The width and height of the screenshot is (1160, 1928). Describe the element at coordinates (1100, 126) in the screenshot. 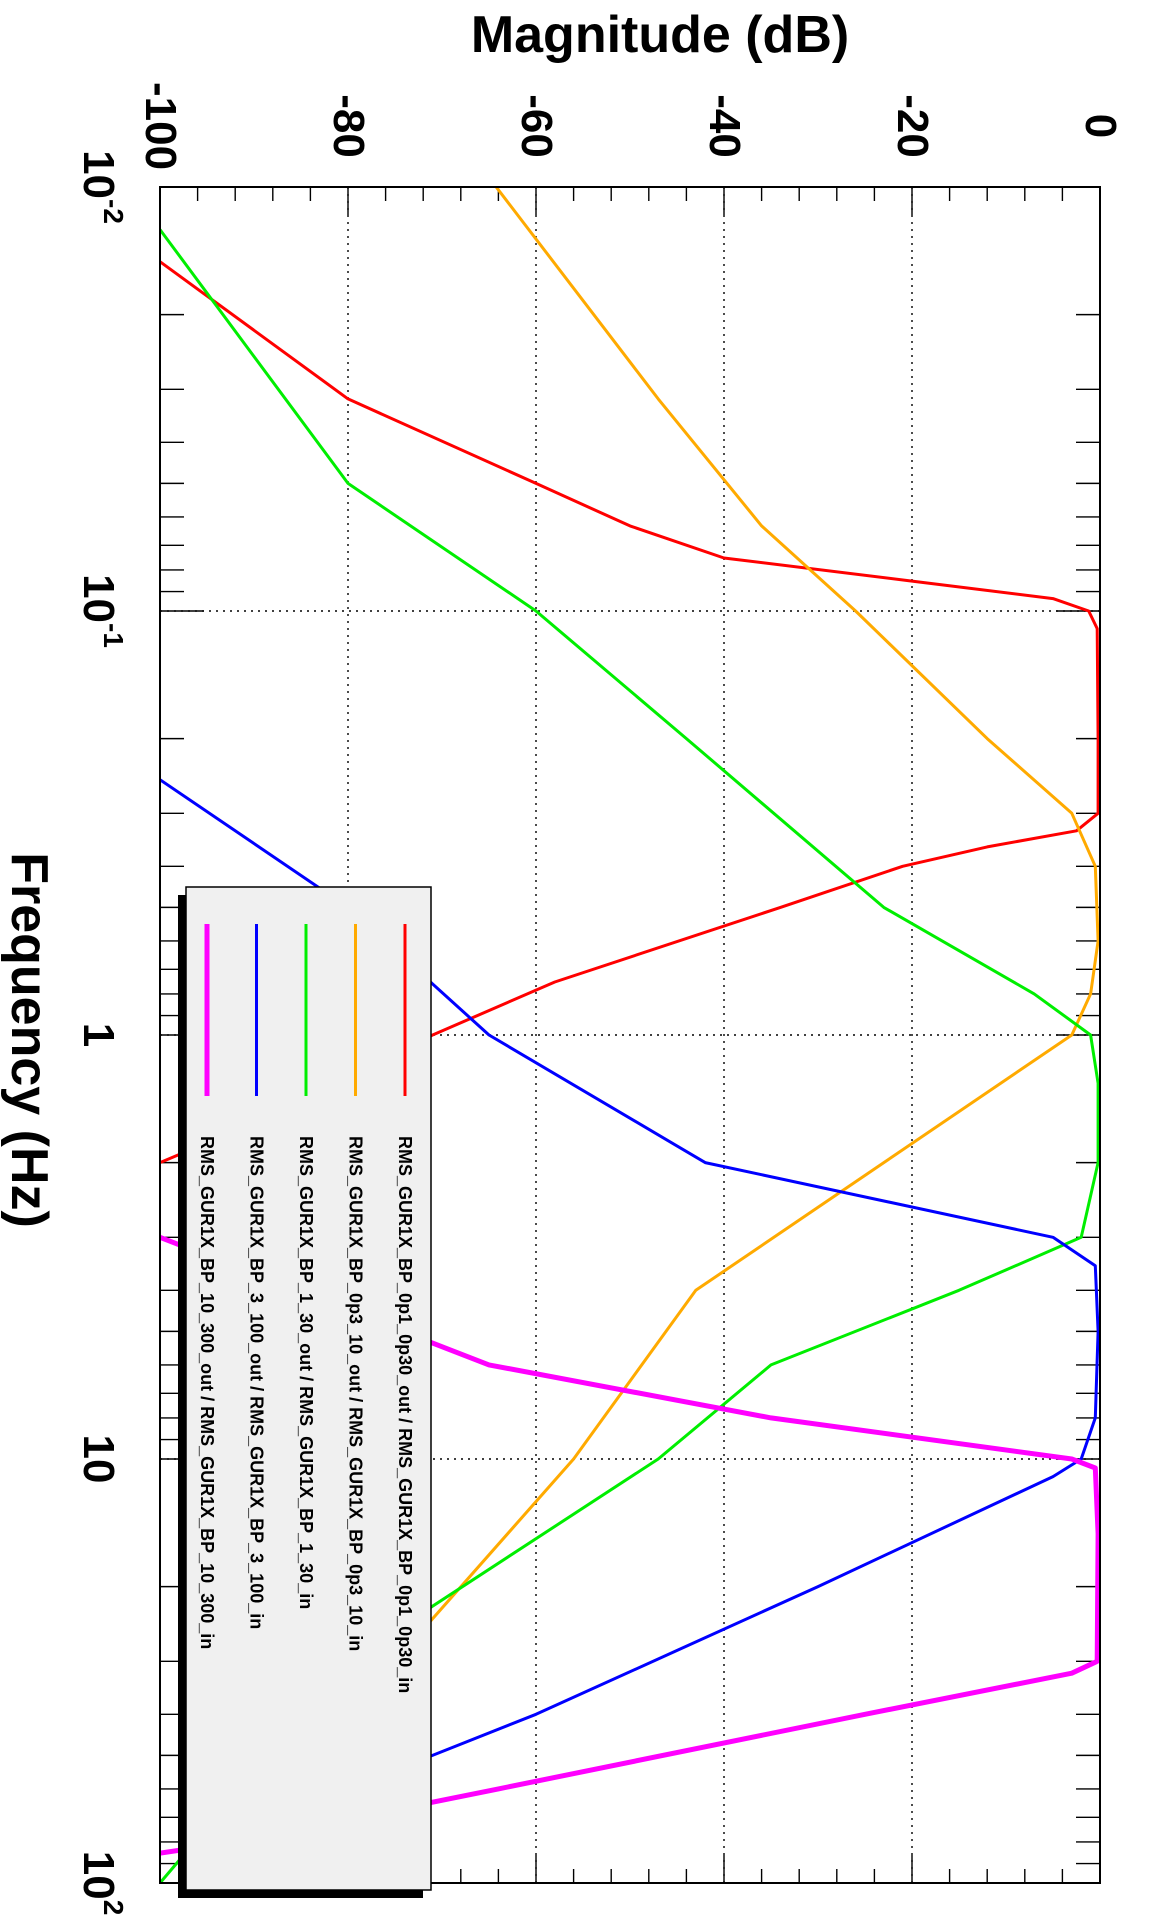

I see `magnitude-tick-label: 0` at that location.